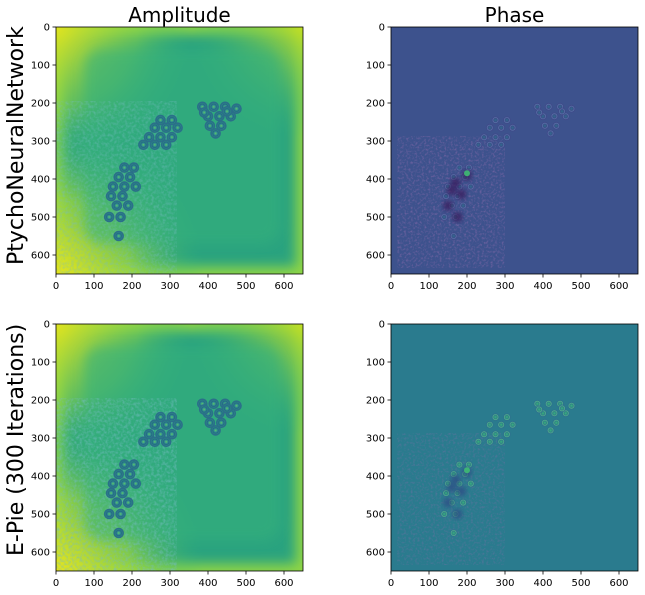 This screenshot has height=595, width=645. Describe the element at coordinates (179, 15) in the screenshot. I see `column-title-amplitude: Amplitude` at that location.